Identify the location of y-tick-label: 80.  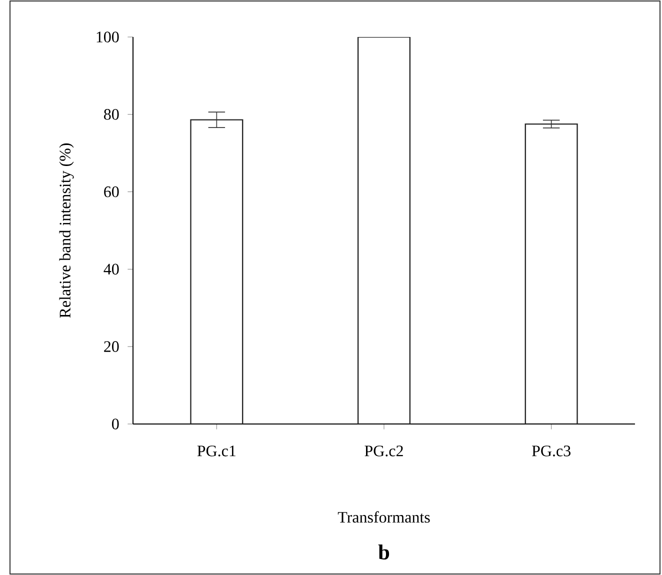
(111, 114).